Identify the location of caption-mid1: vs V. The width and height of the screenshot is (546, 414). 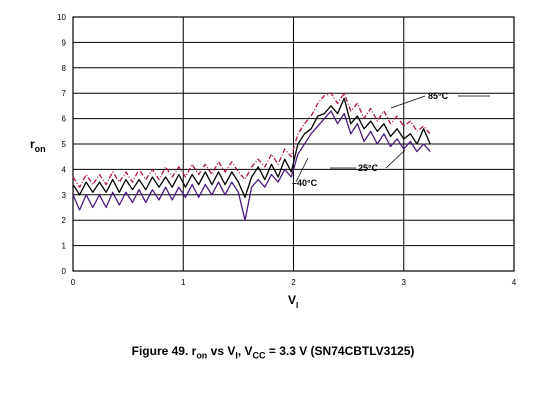
(221, 351).